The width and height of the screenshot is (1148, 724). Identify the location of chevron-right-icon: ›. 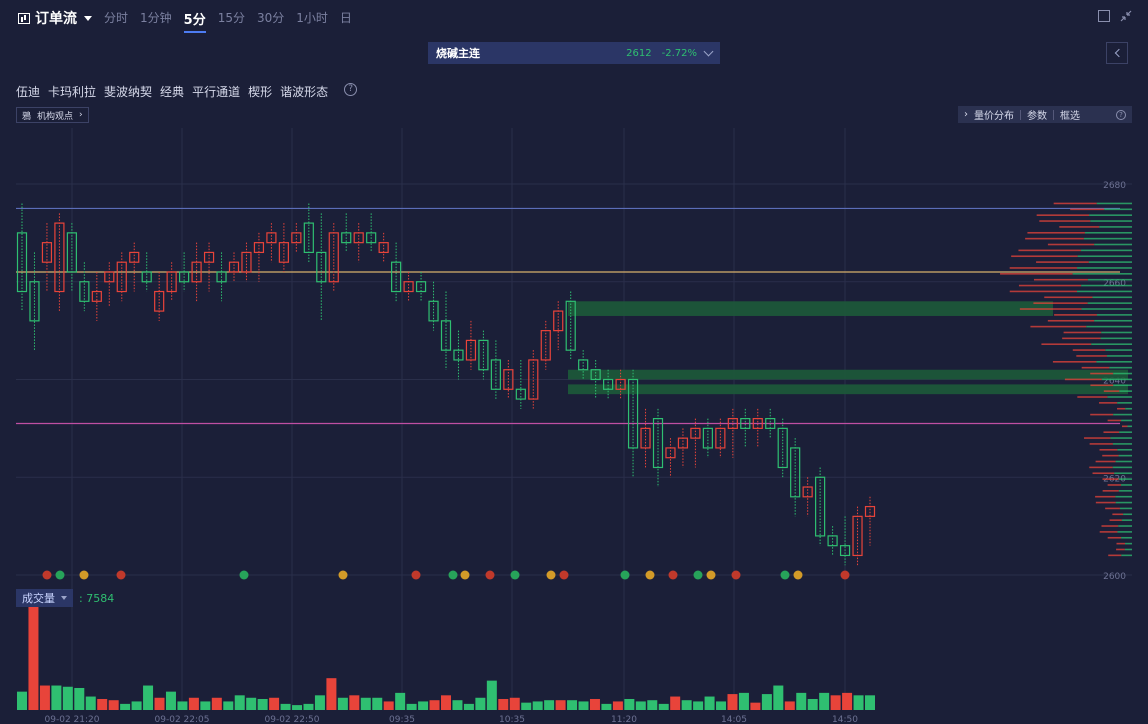
(81, 115).